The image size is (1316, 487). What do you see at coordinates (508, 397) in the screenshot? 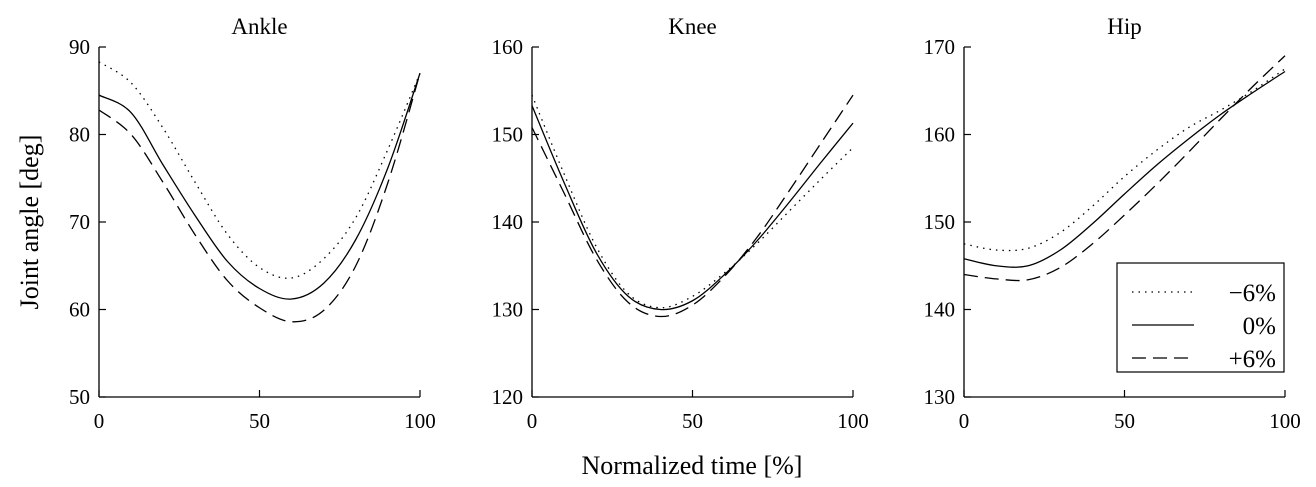
I see `y-tick-label: 120` at bounding box center [508, 397].